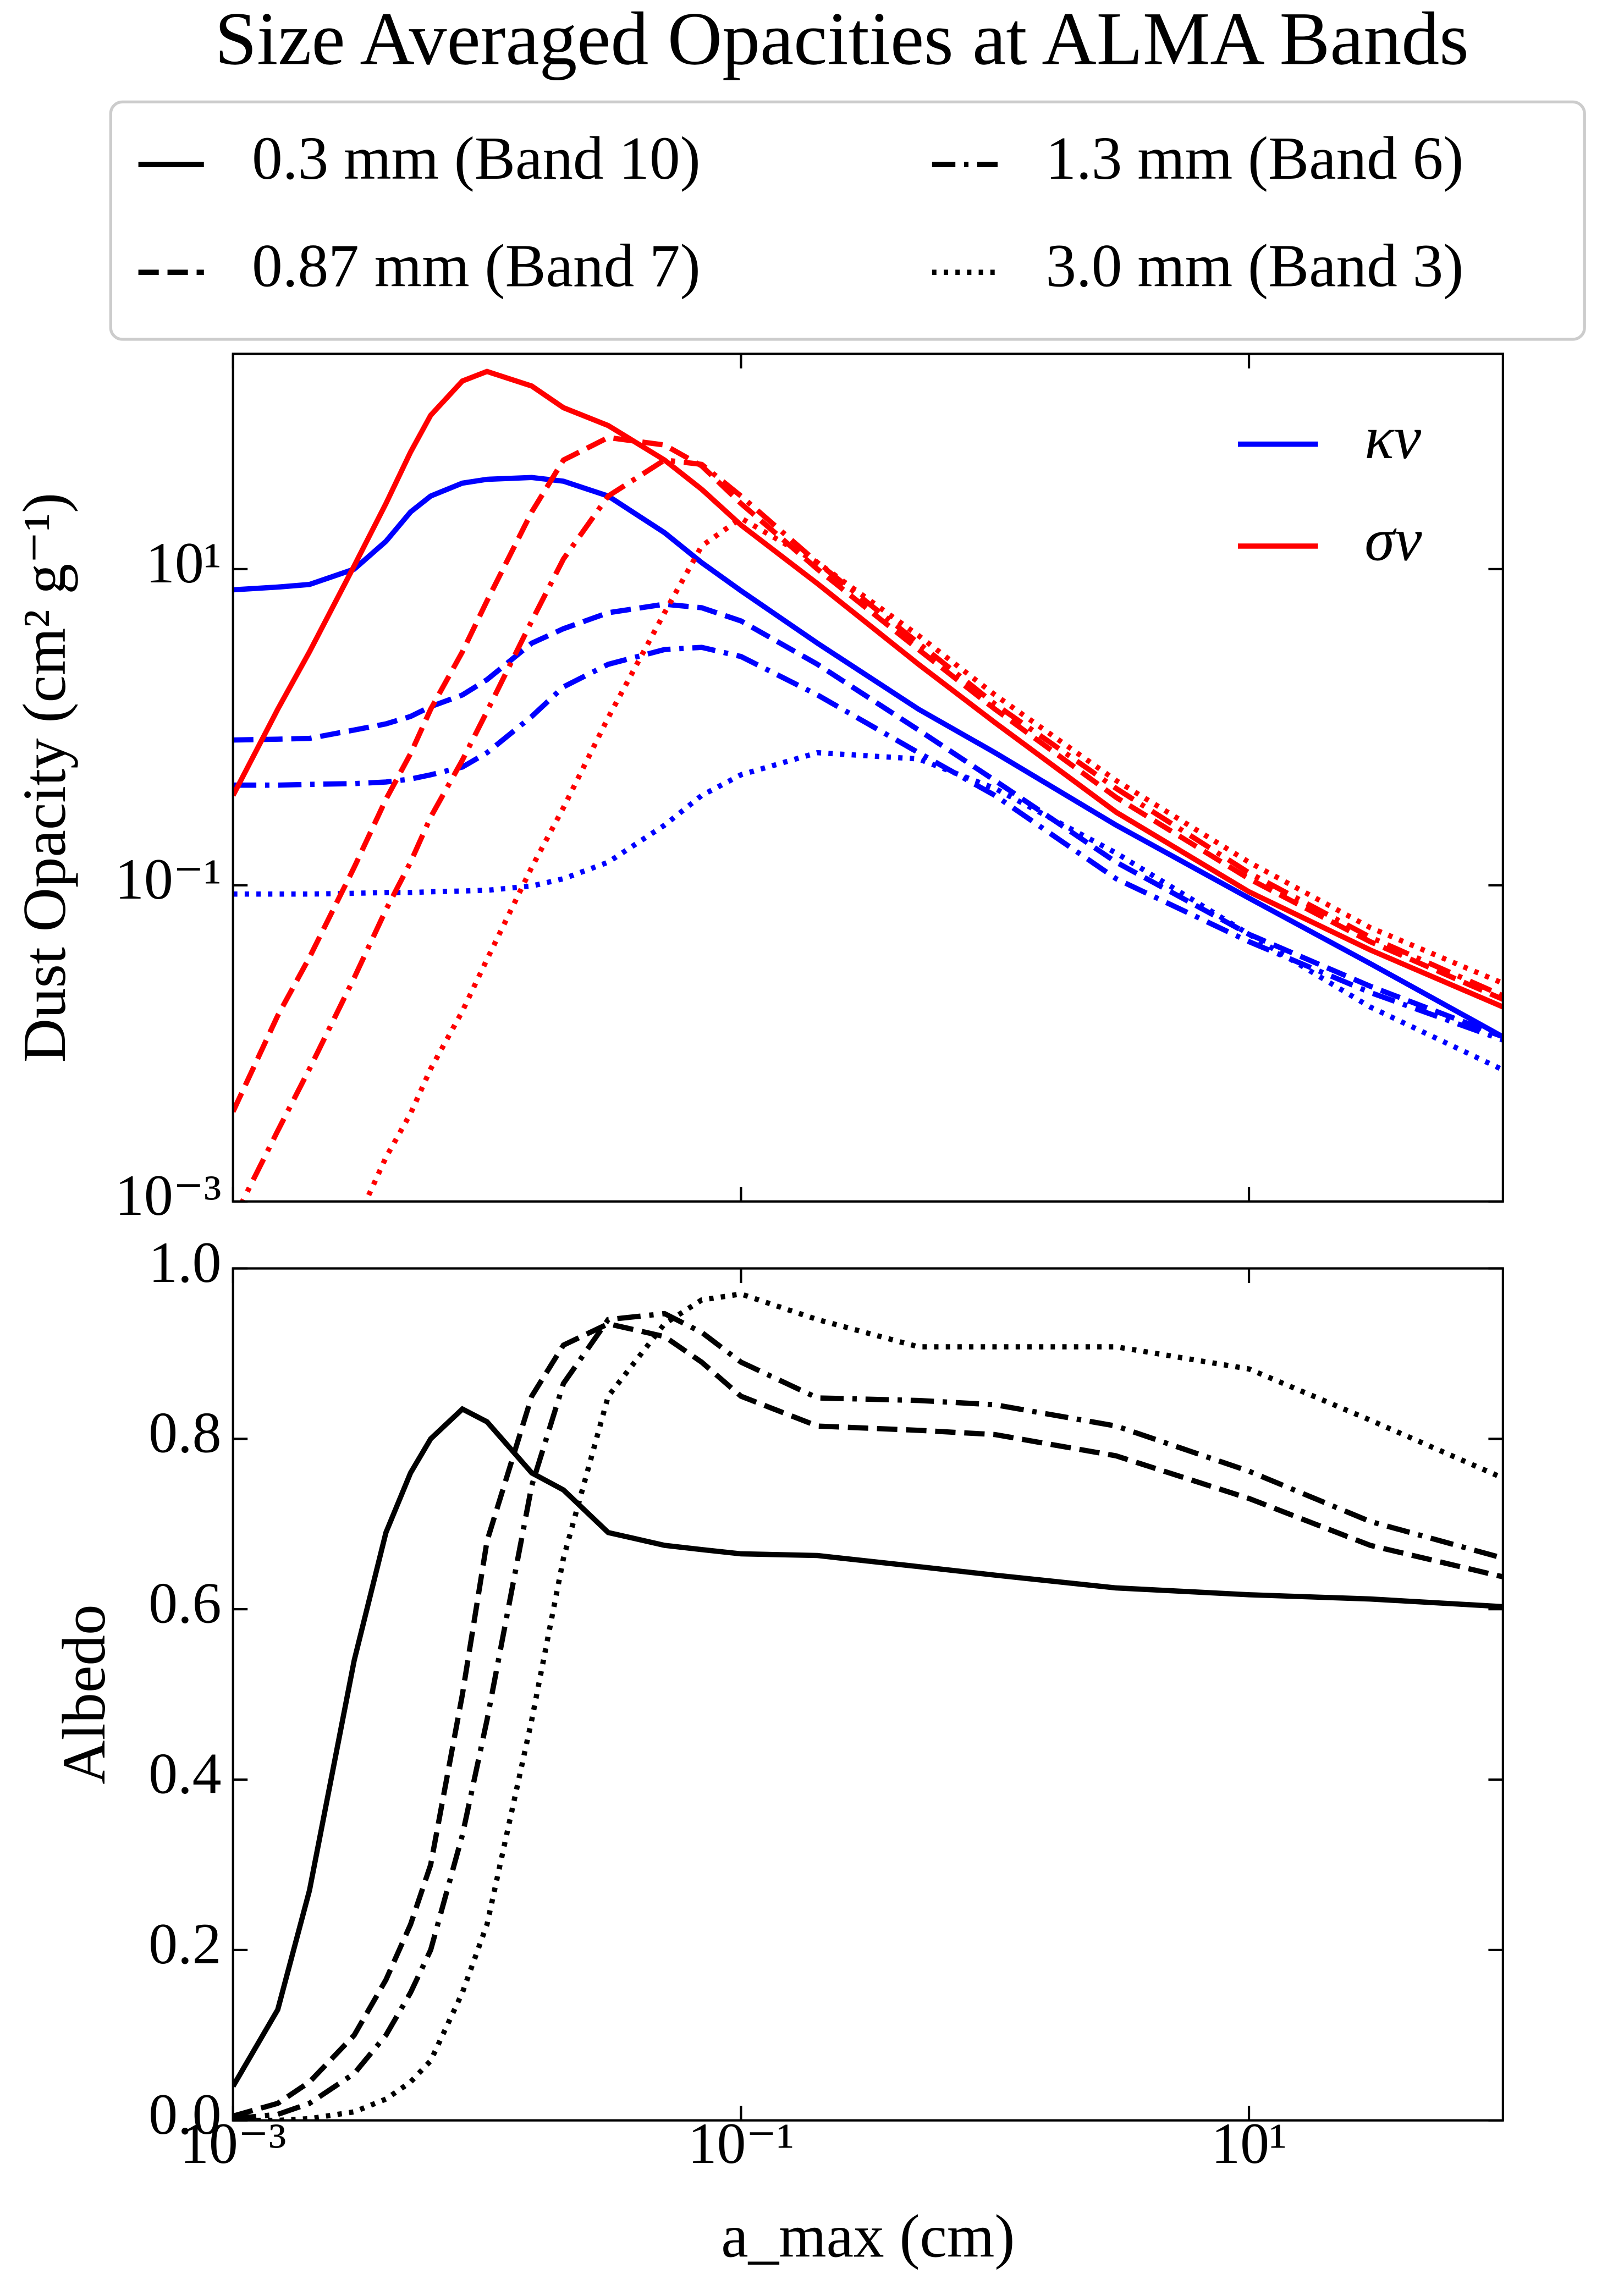 The width and height of the screenshot is (1602, 2296). I want to click on y-tick-label: 10⁻³, so click(168, 1195).